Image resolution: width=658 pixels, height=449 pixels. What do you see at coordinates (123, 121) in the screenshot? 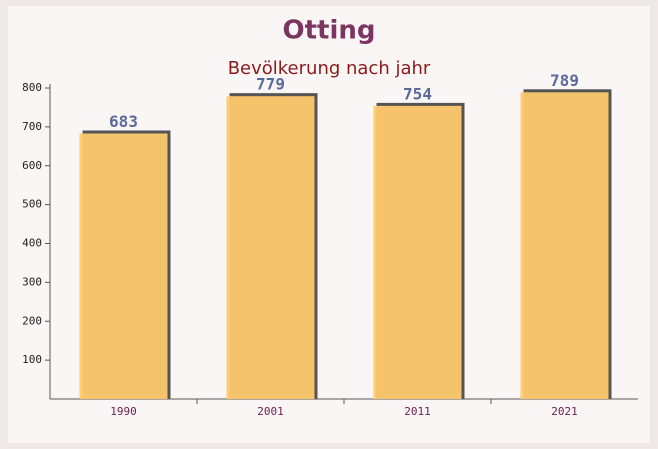
I see `value-label: 683` at bounding box center [123, 121].